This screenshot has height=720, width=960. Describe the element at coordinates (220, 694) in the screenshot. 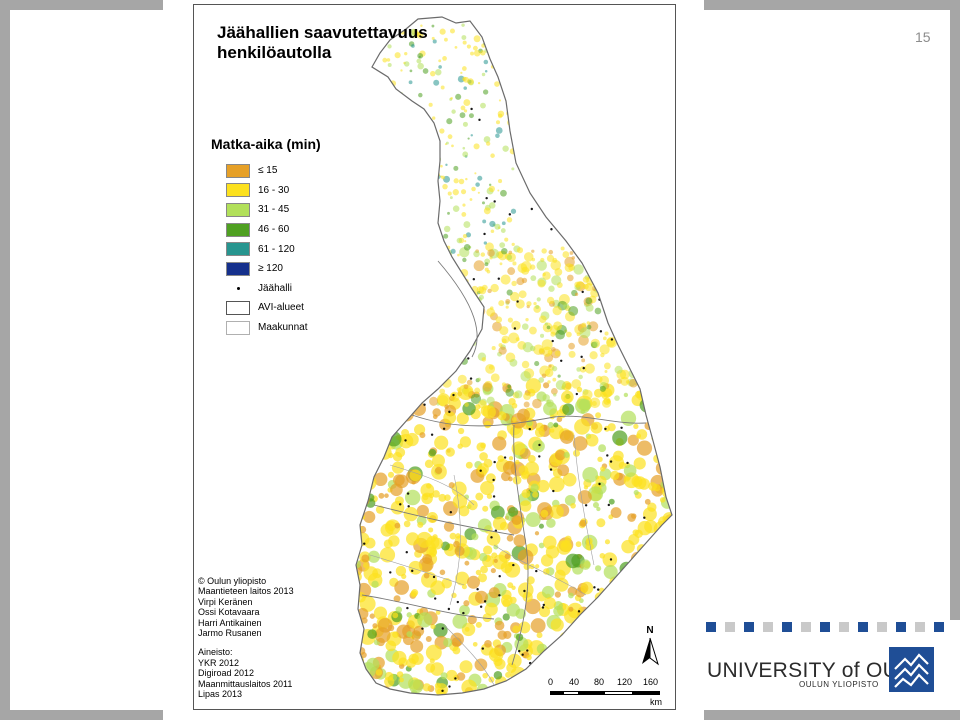

I see `source-line: Lipas 2013` at that location.